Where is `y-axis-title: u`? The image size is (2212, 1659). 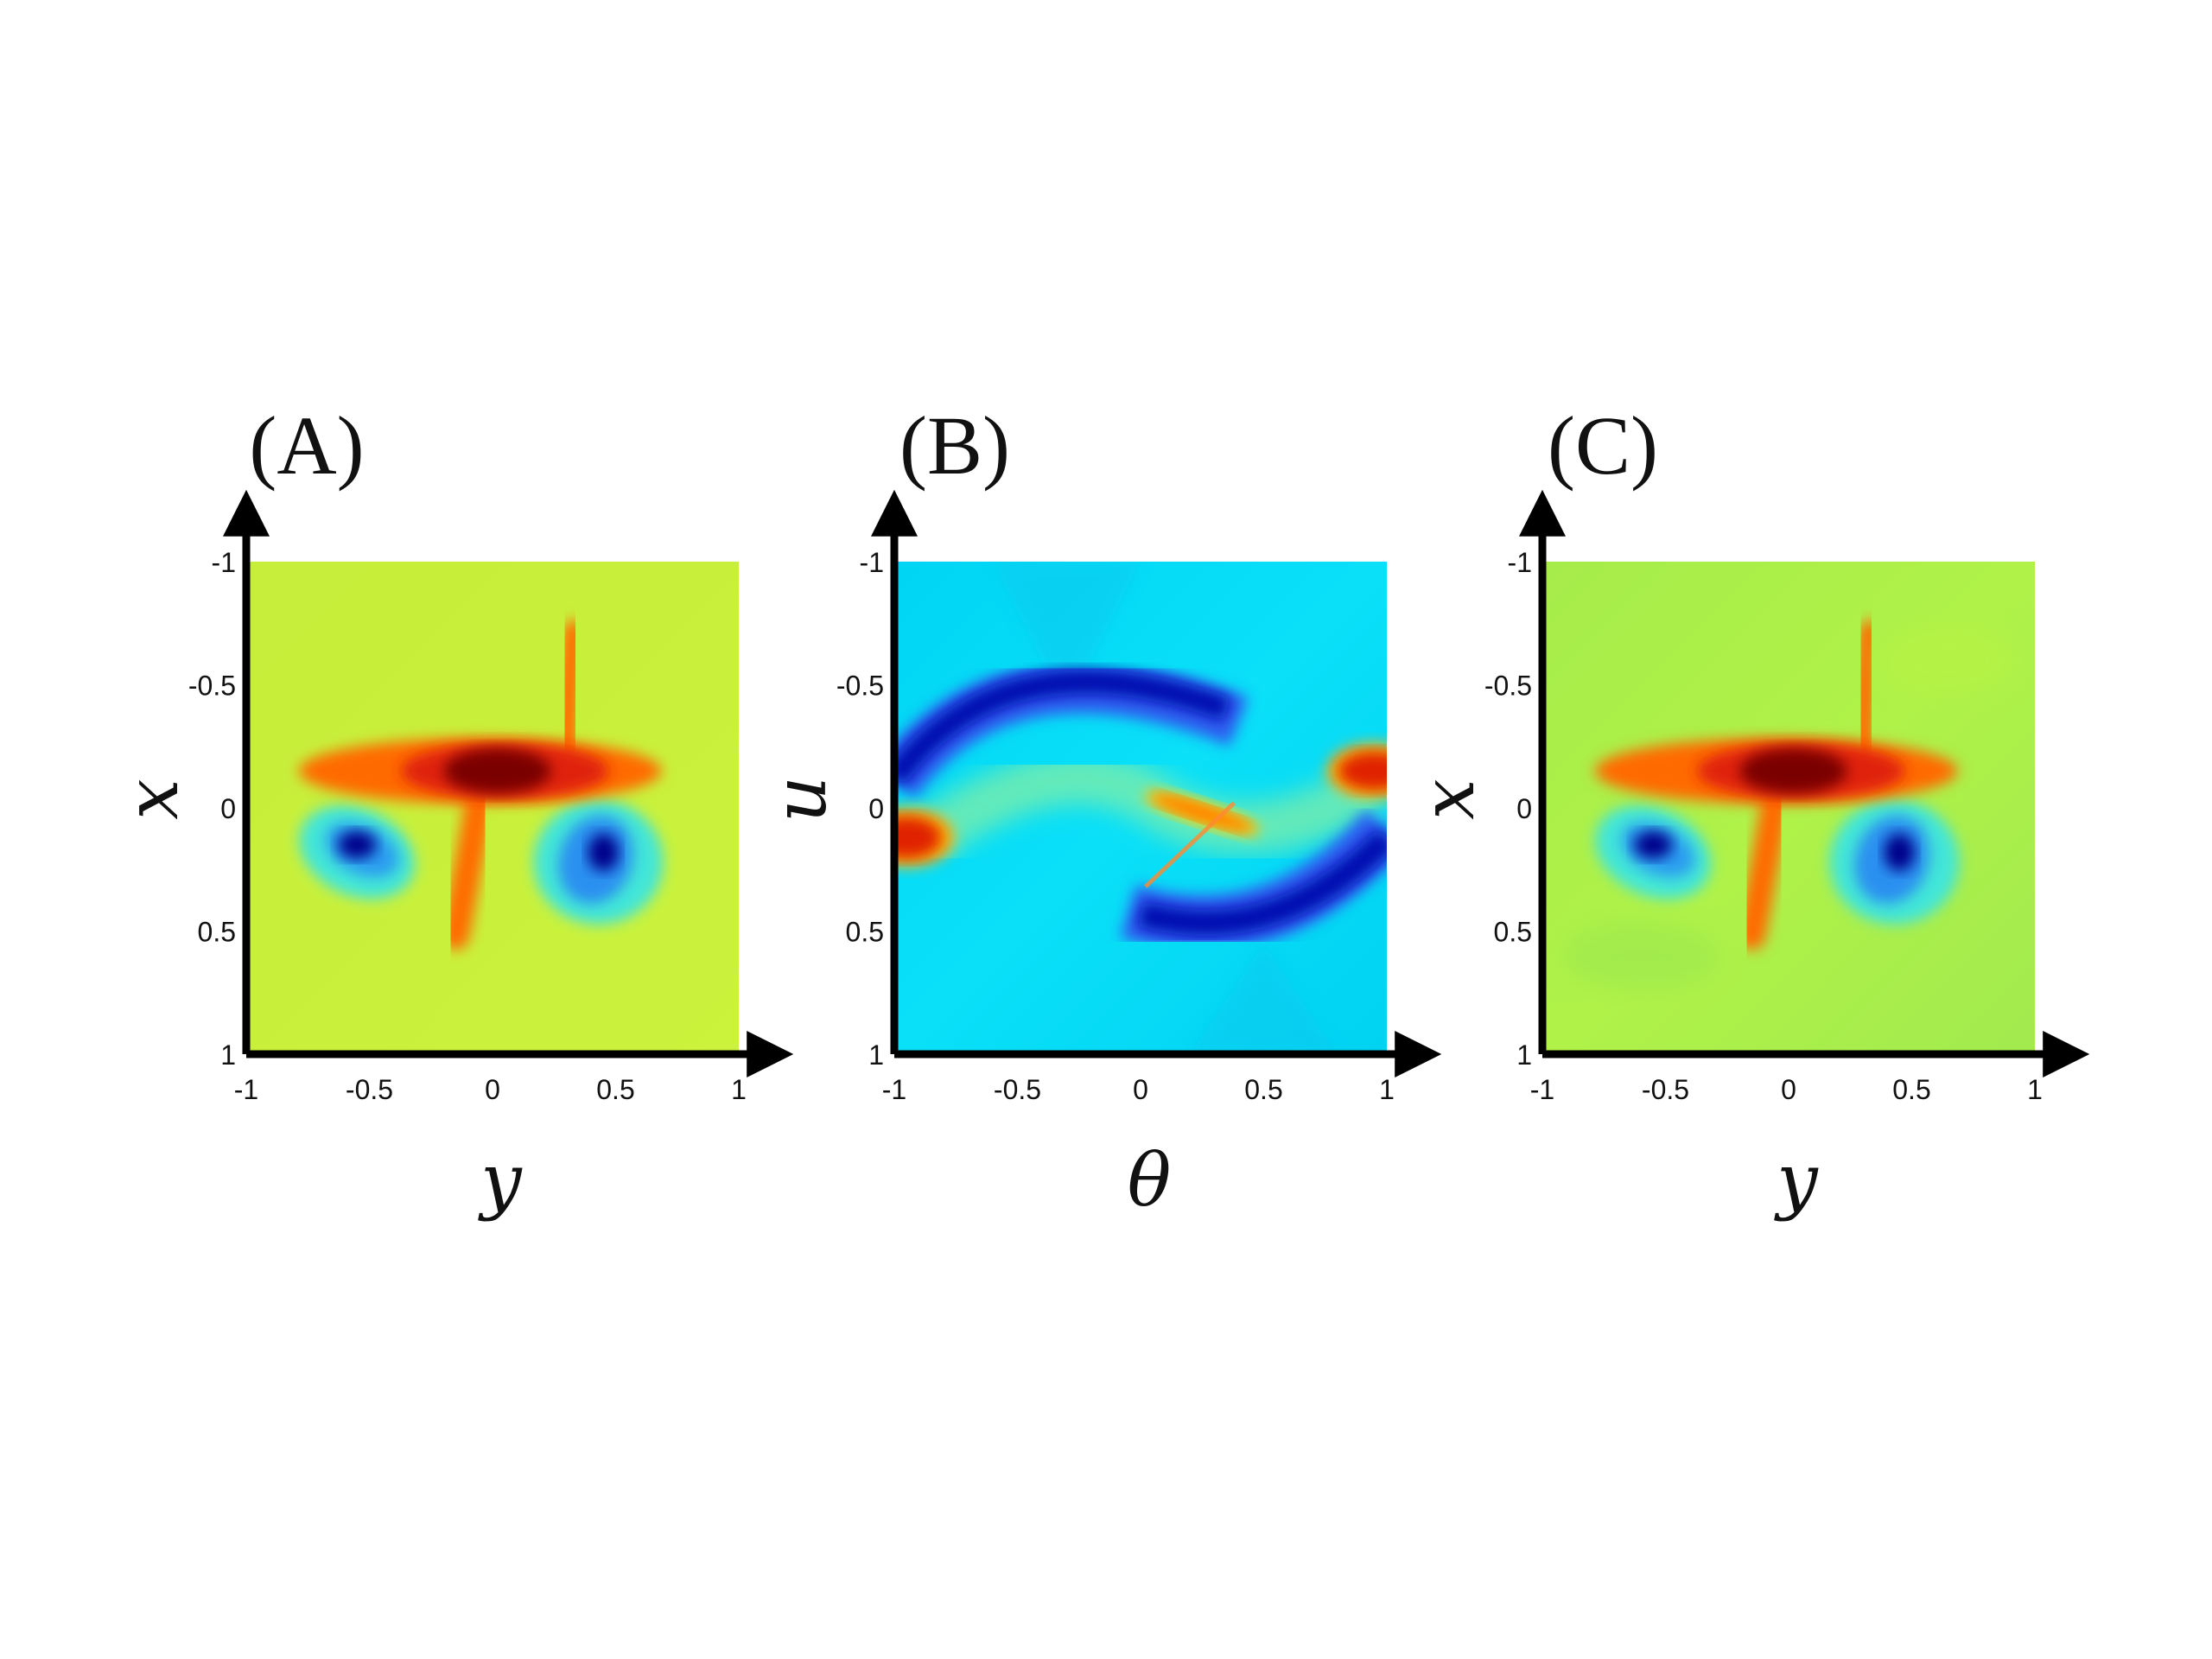 y-axis-title: u is located at coordinates (800, 799).